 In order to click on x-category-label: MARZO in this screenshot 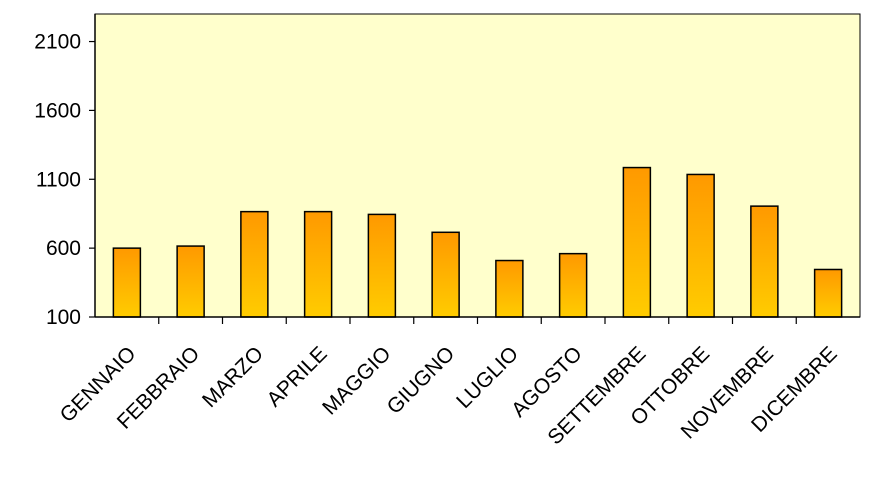, I will do `click(233, 377)`.